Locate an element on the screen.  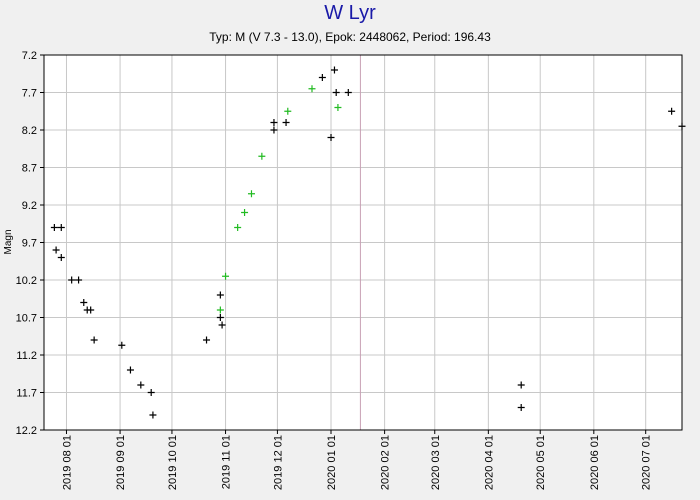
y-tick-label: 7.2 is located at coordinates (29, 56).